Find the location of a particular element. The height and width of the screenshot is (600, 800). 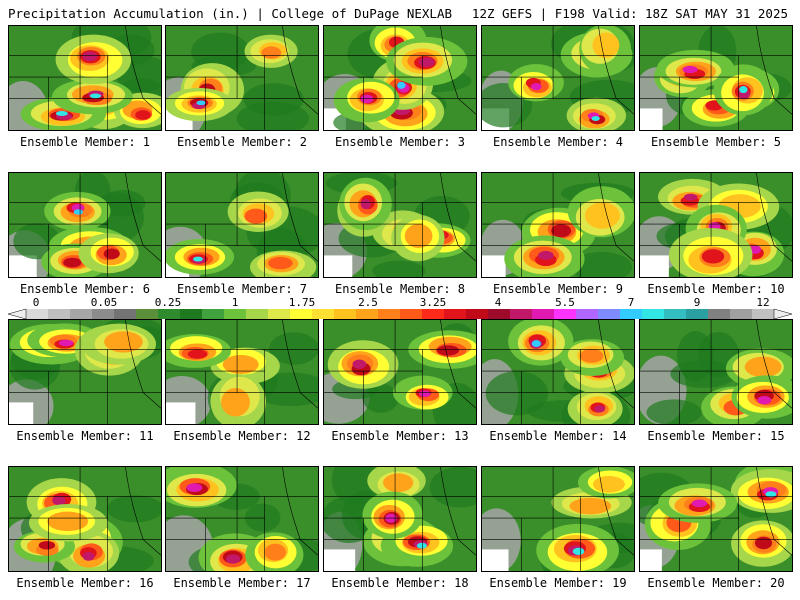

colorbar-max-arrow is located at coordinates (782, 314).